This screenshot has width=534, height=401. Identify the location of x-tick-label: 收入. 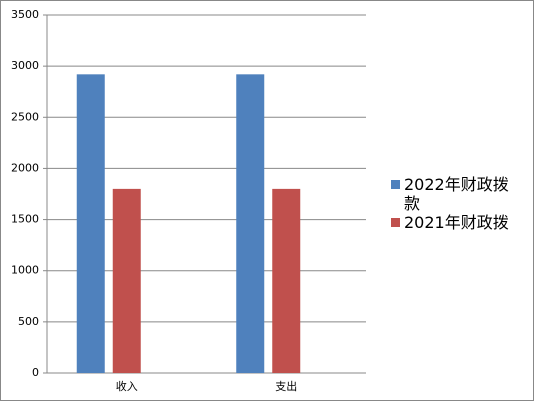
(127, 386).